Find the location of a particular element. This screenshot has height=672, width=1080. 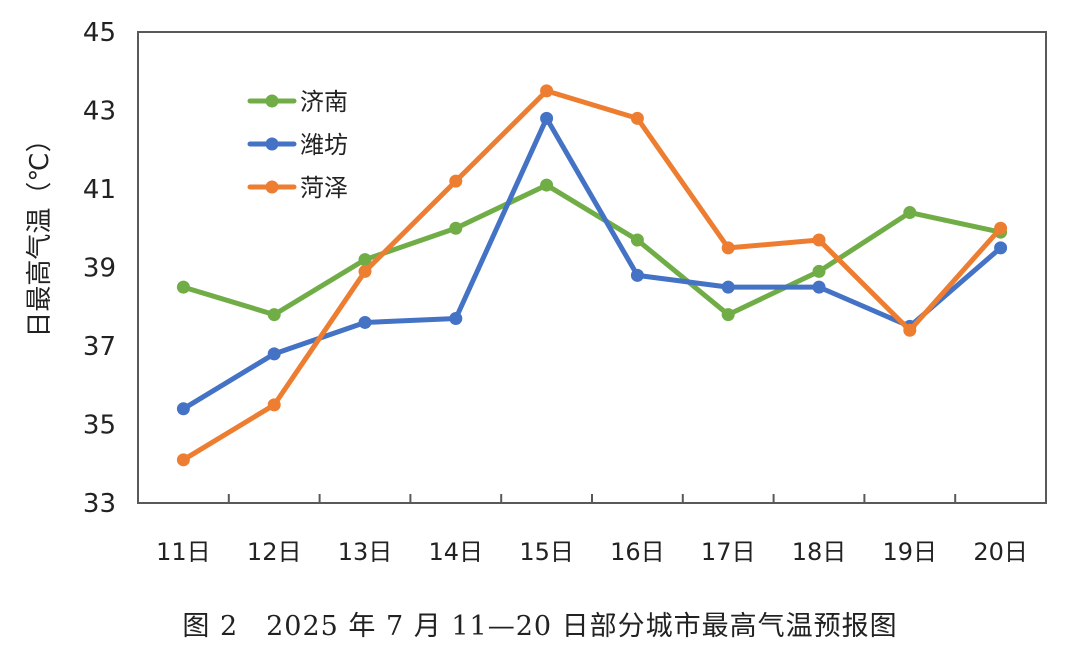

y-tick-labels: 33 35 37 39 41 43 45 is located at coordinates (99, 268).